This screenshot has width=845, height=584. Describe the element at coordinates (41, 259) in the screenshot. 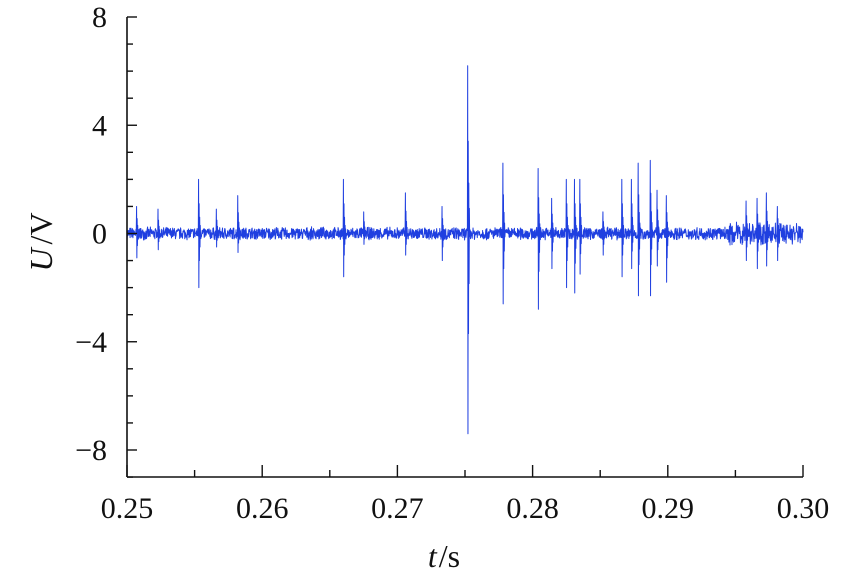

I see `y-axis-label-var: U` at that location.